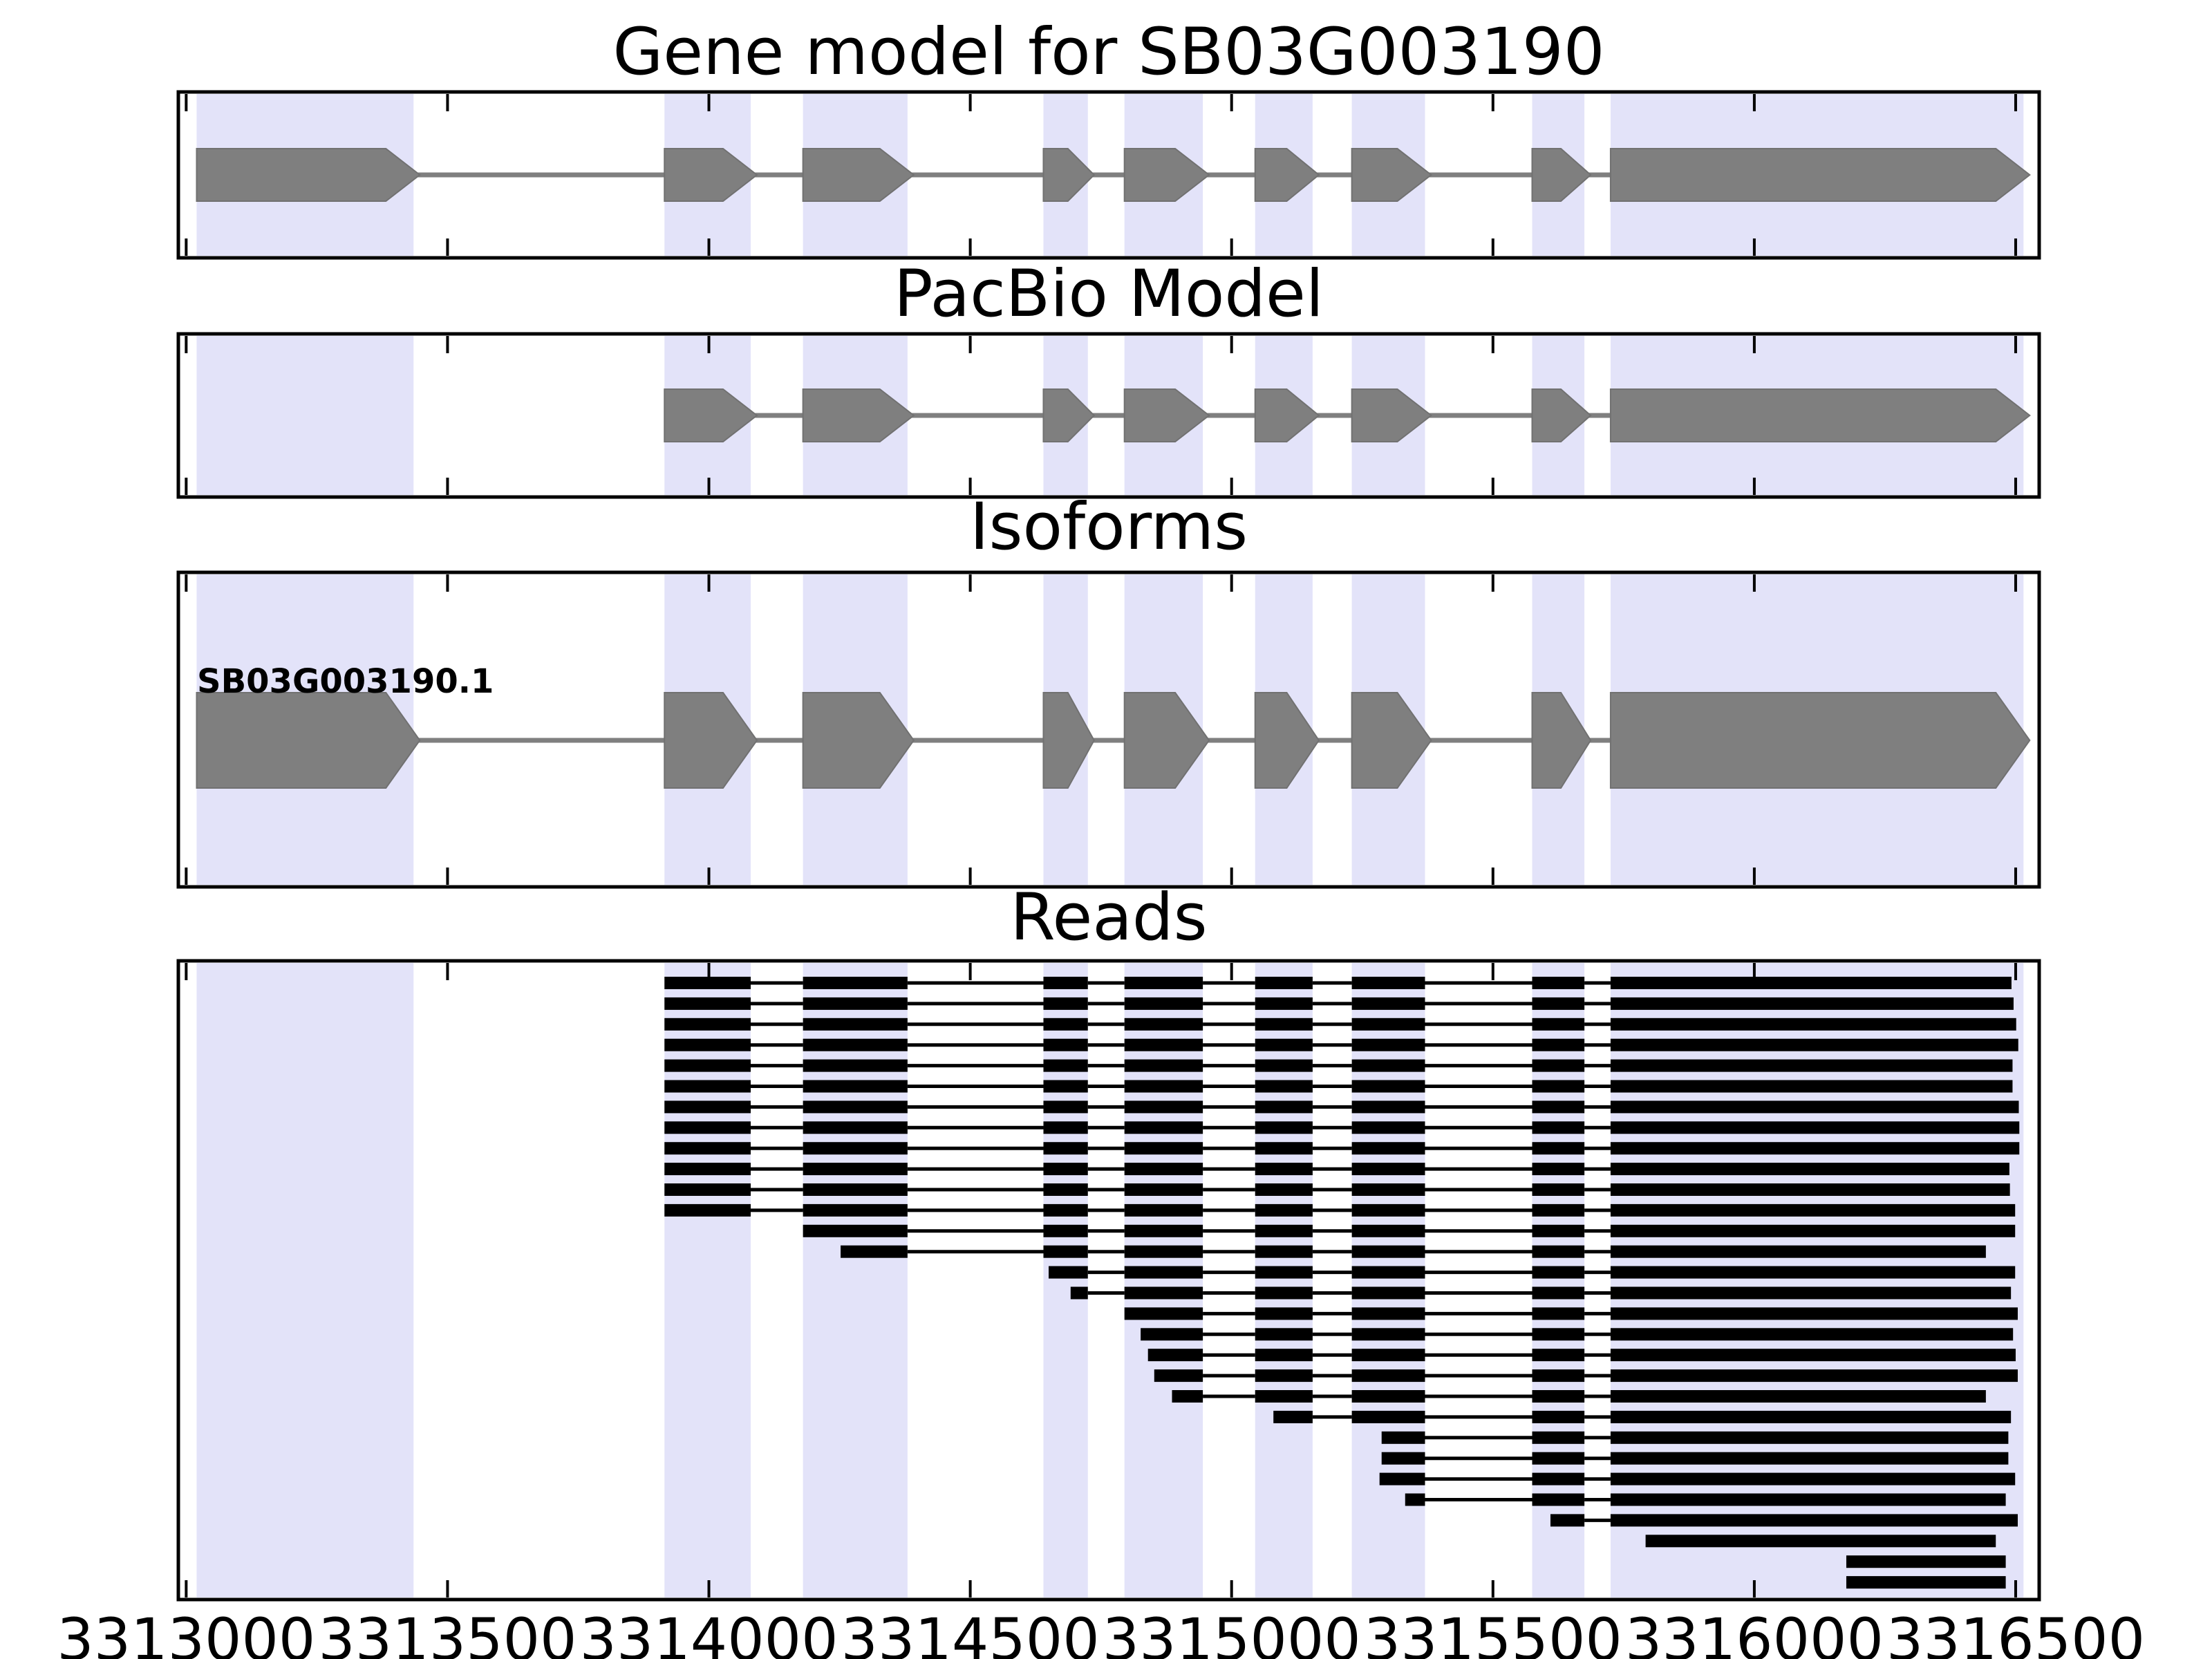  Describe the element at coordinates (1108, 53) in the screenshot. I see `panel-title-gene-model: Gene model for SB03G003190` at that location.